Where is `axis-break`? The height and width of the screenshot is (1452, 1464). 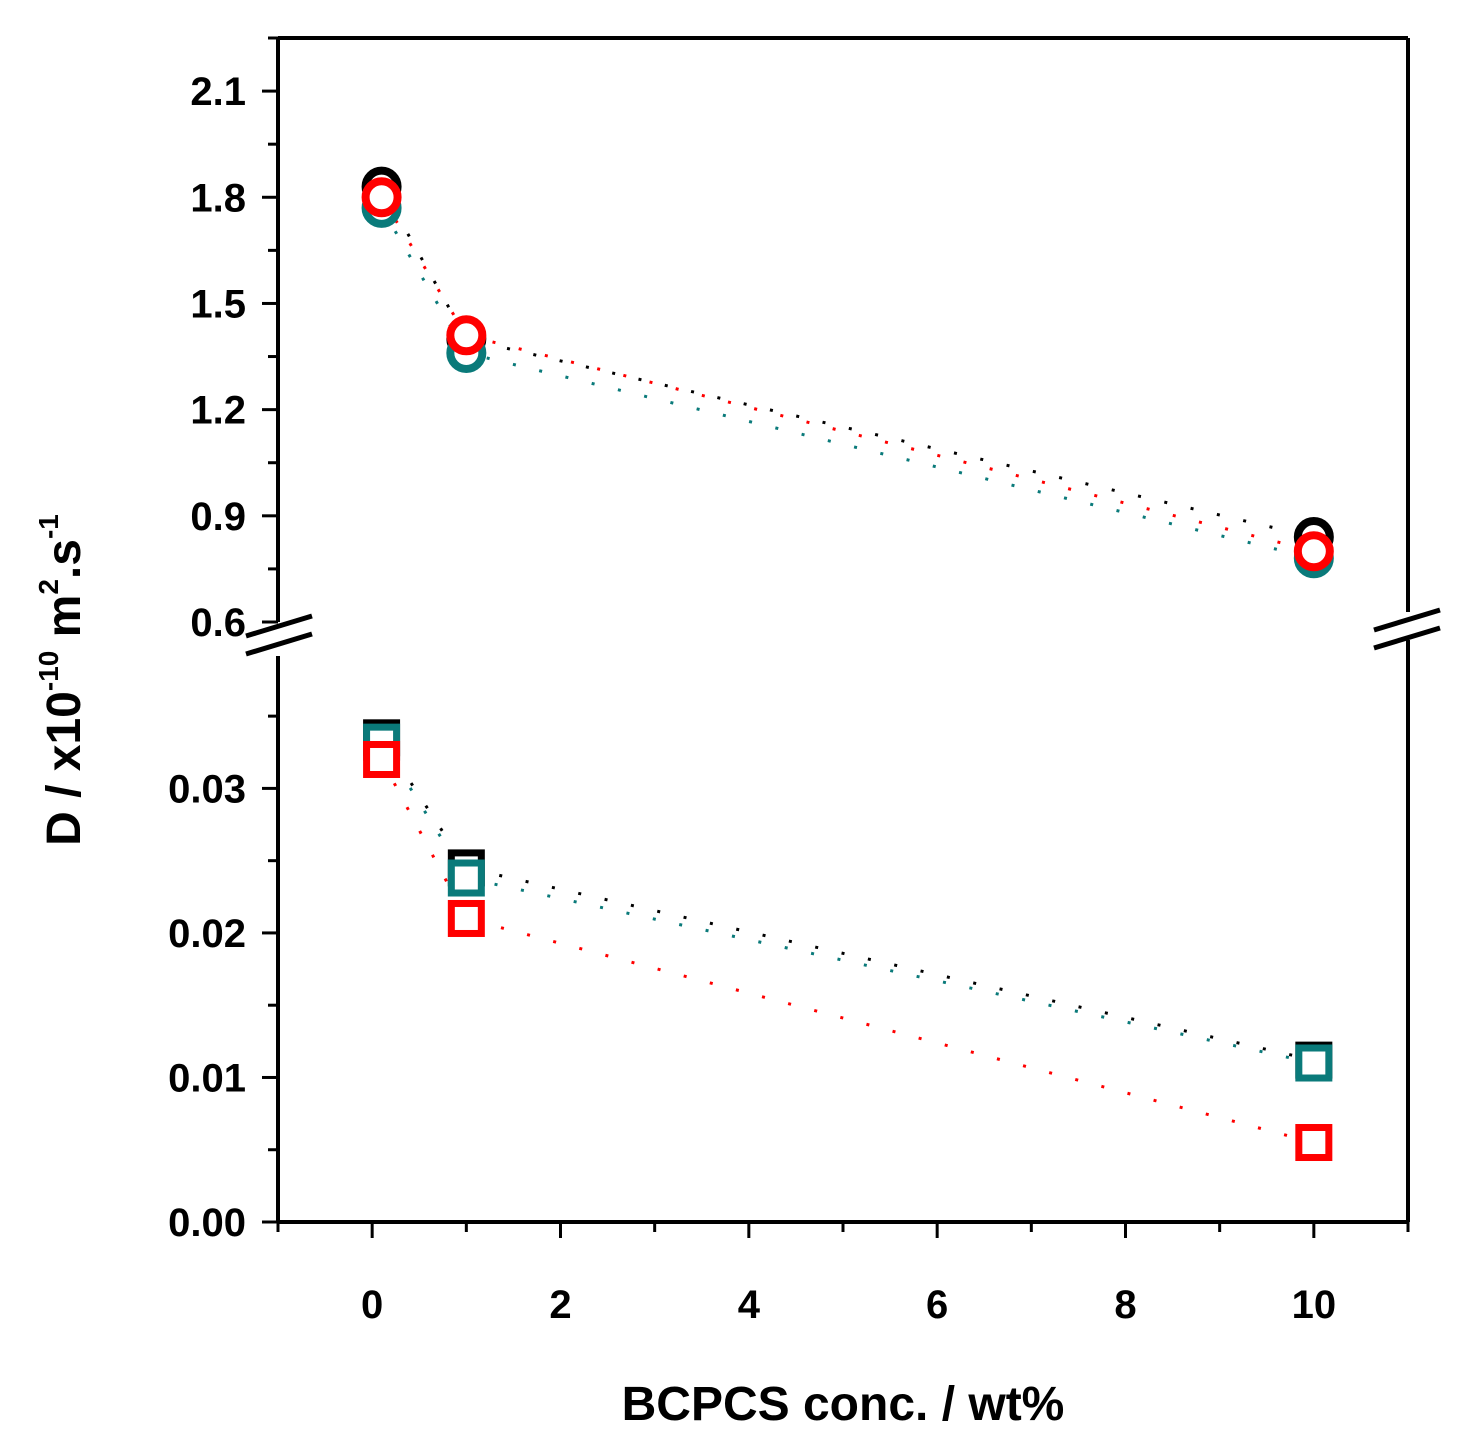
axis-break is located at coordinates (843, 632).